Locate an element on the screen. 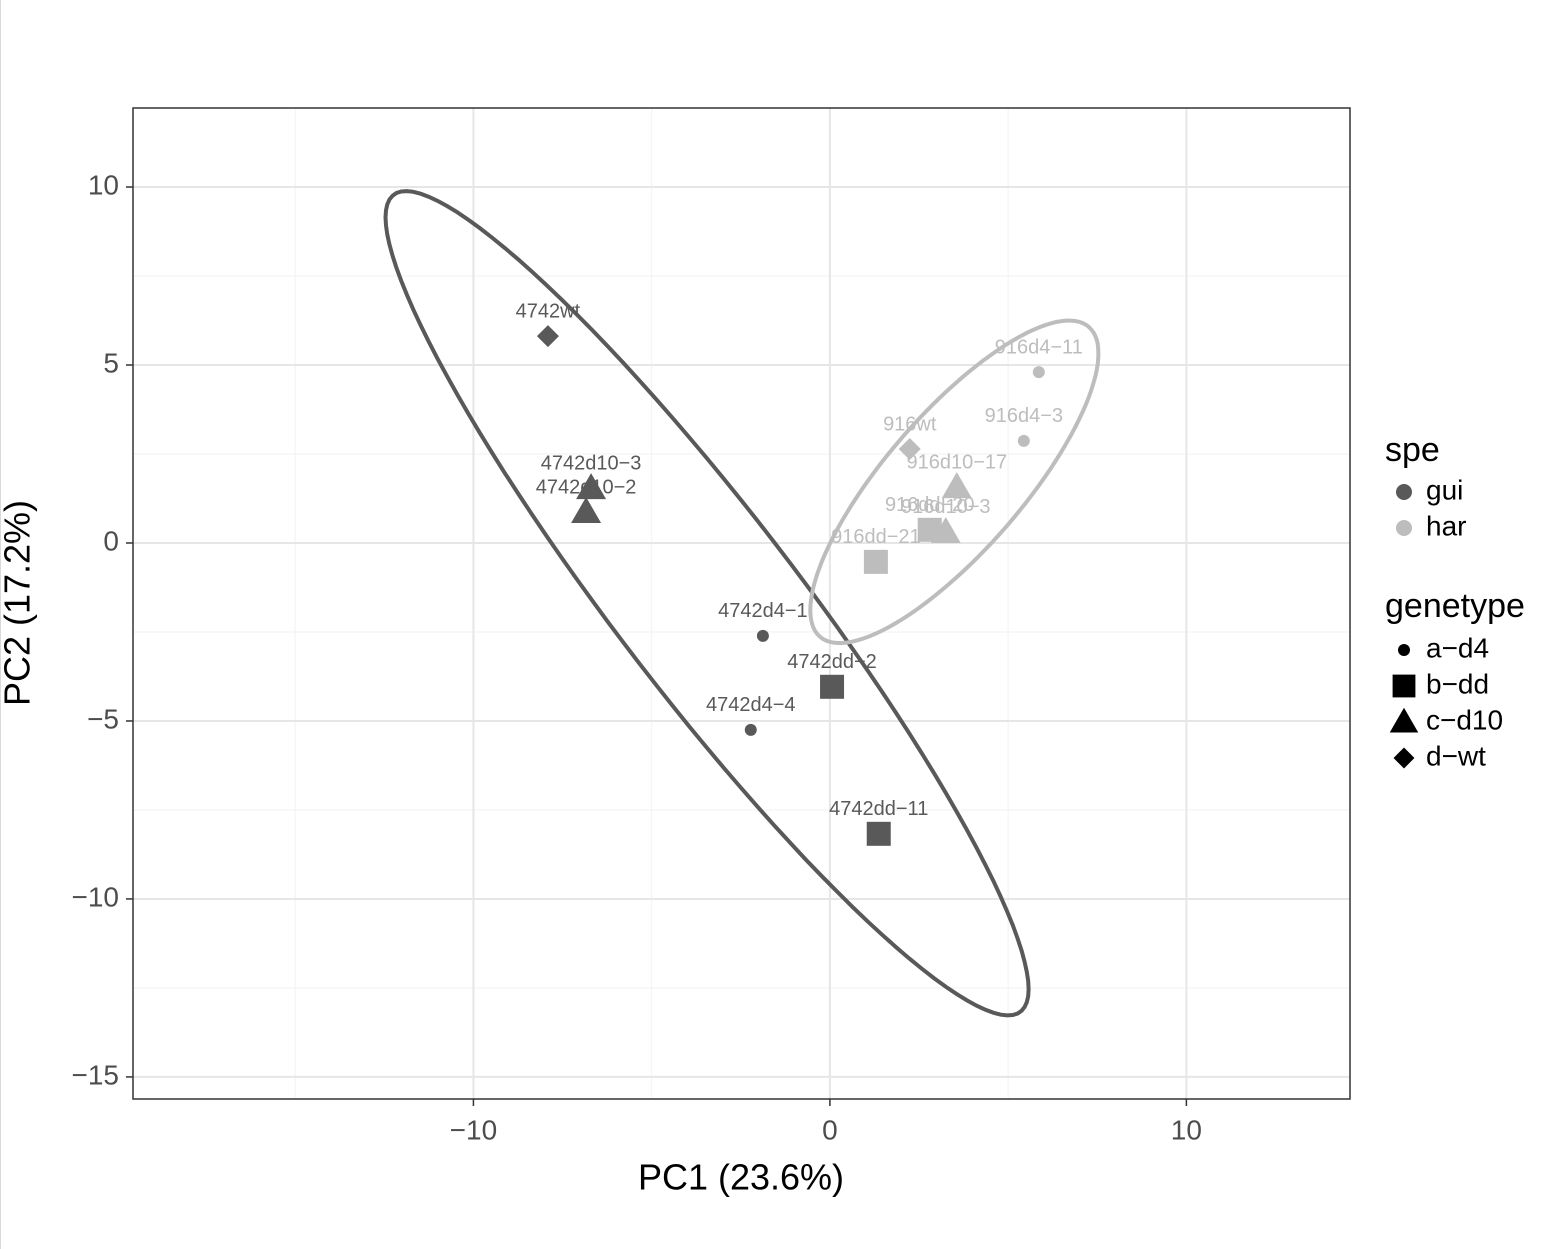 Image resolution: width=1557 pixels, height=1249 pixels. y-tick-label: −10 is located at coordinates (96, 896).